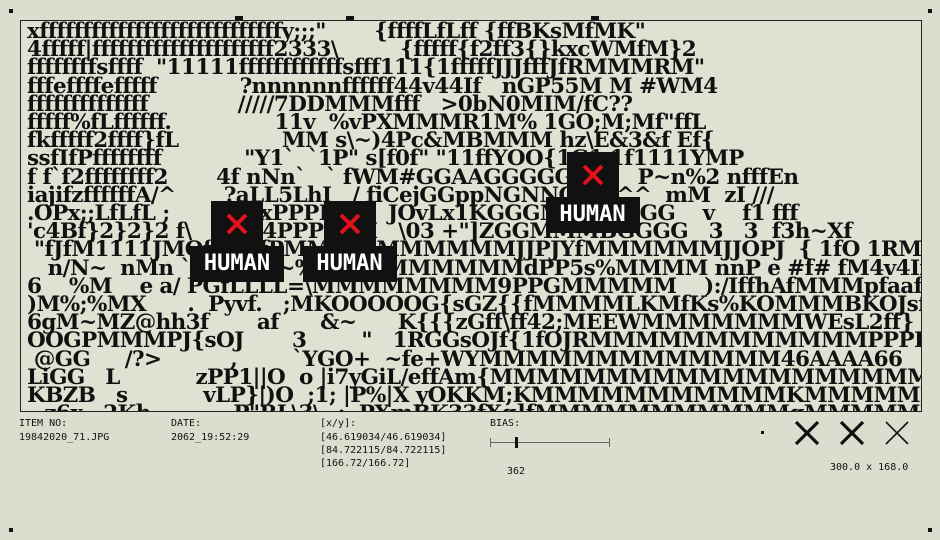  What do you see at coordinates (210, 437) in the screenshot?
I see `date-value: 2062_19:52:29` at bounding box center [210, 437].